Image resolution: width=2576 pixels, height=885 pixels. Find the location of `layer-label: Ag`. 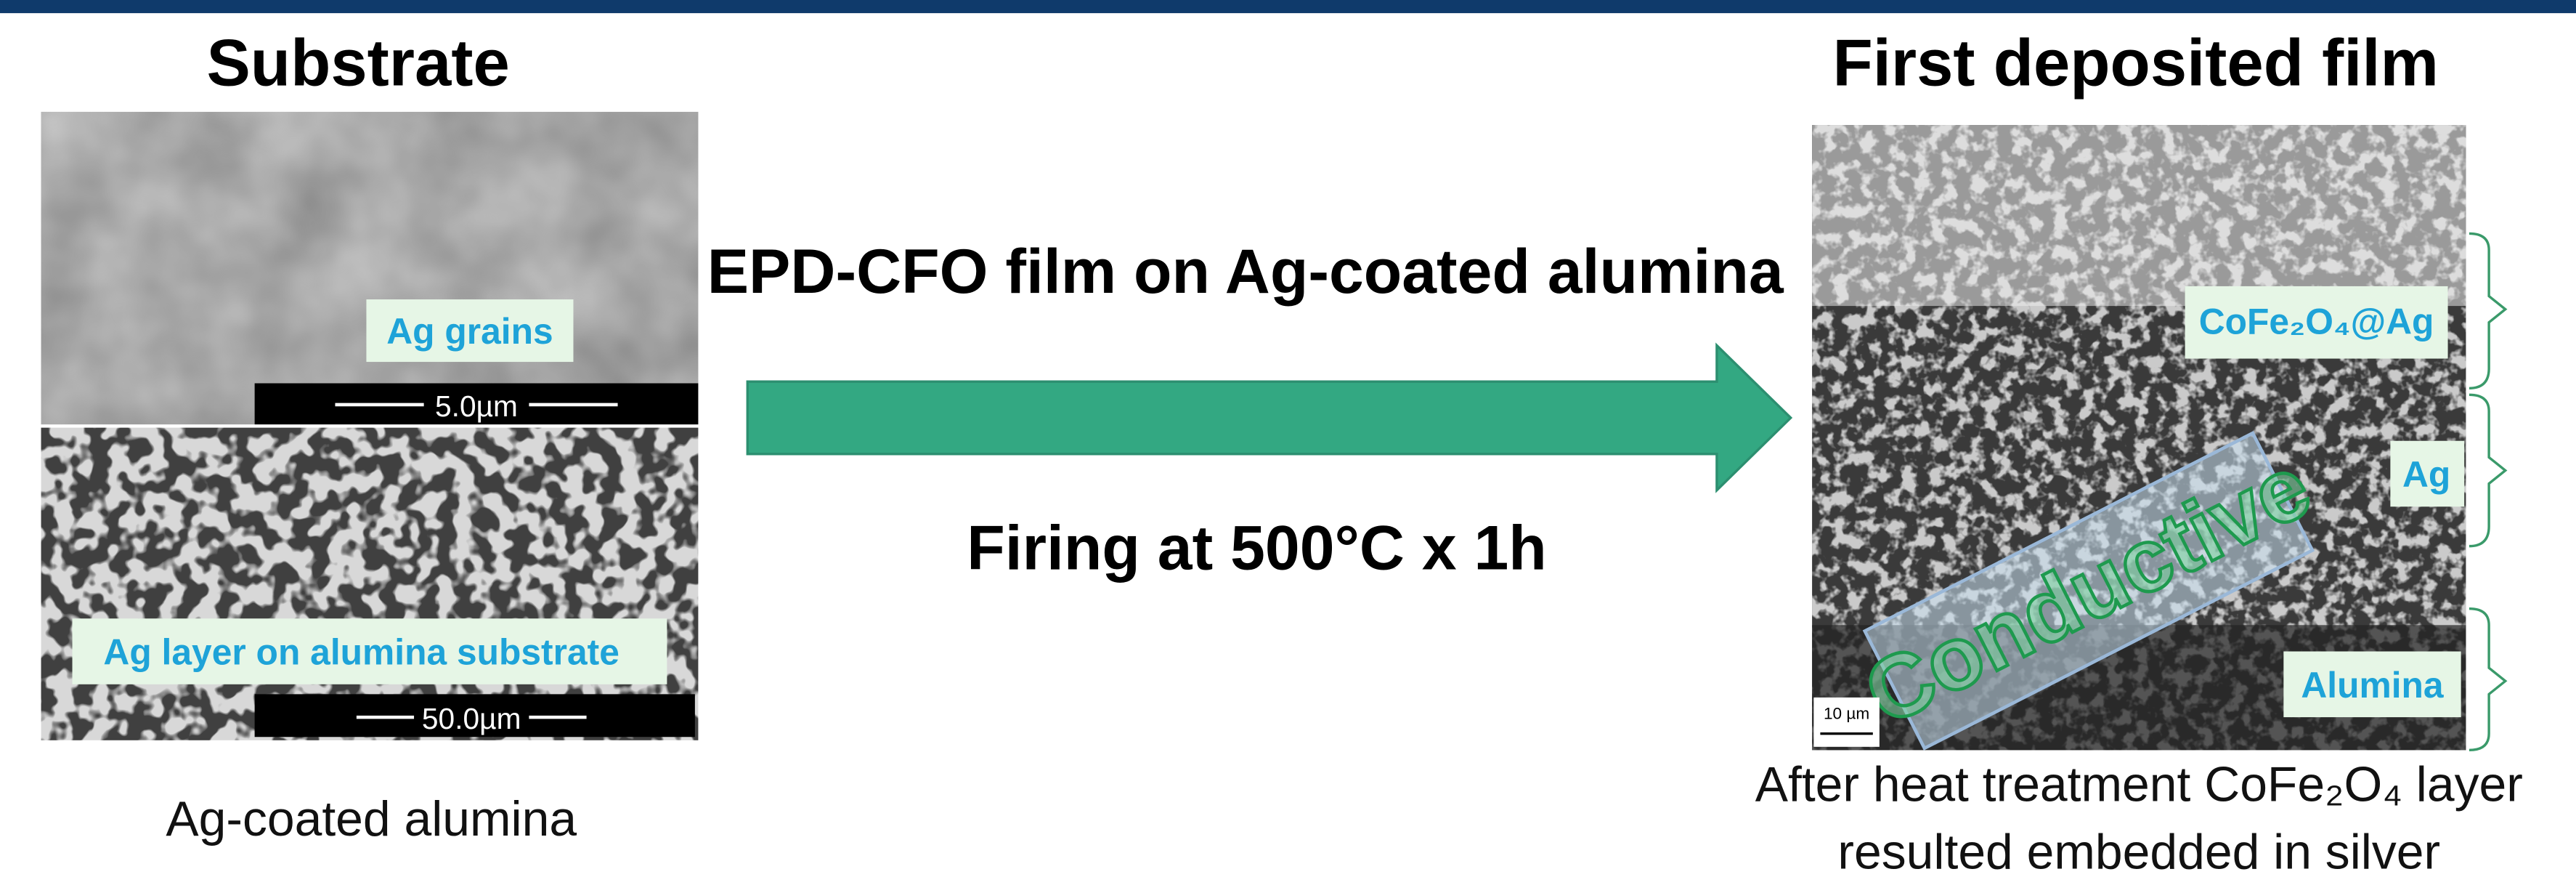

layer-label: Ag is located at coordinates (2426, 474).